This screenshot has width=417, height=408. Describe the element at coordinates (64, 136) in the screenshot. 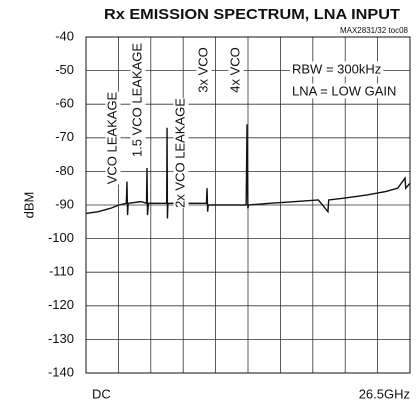

I see `y-tick-label: -70` at that location.